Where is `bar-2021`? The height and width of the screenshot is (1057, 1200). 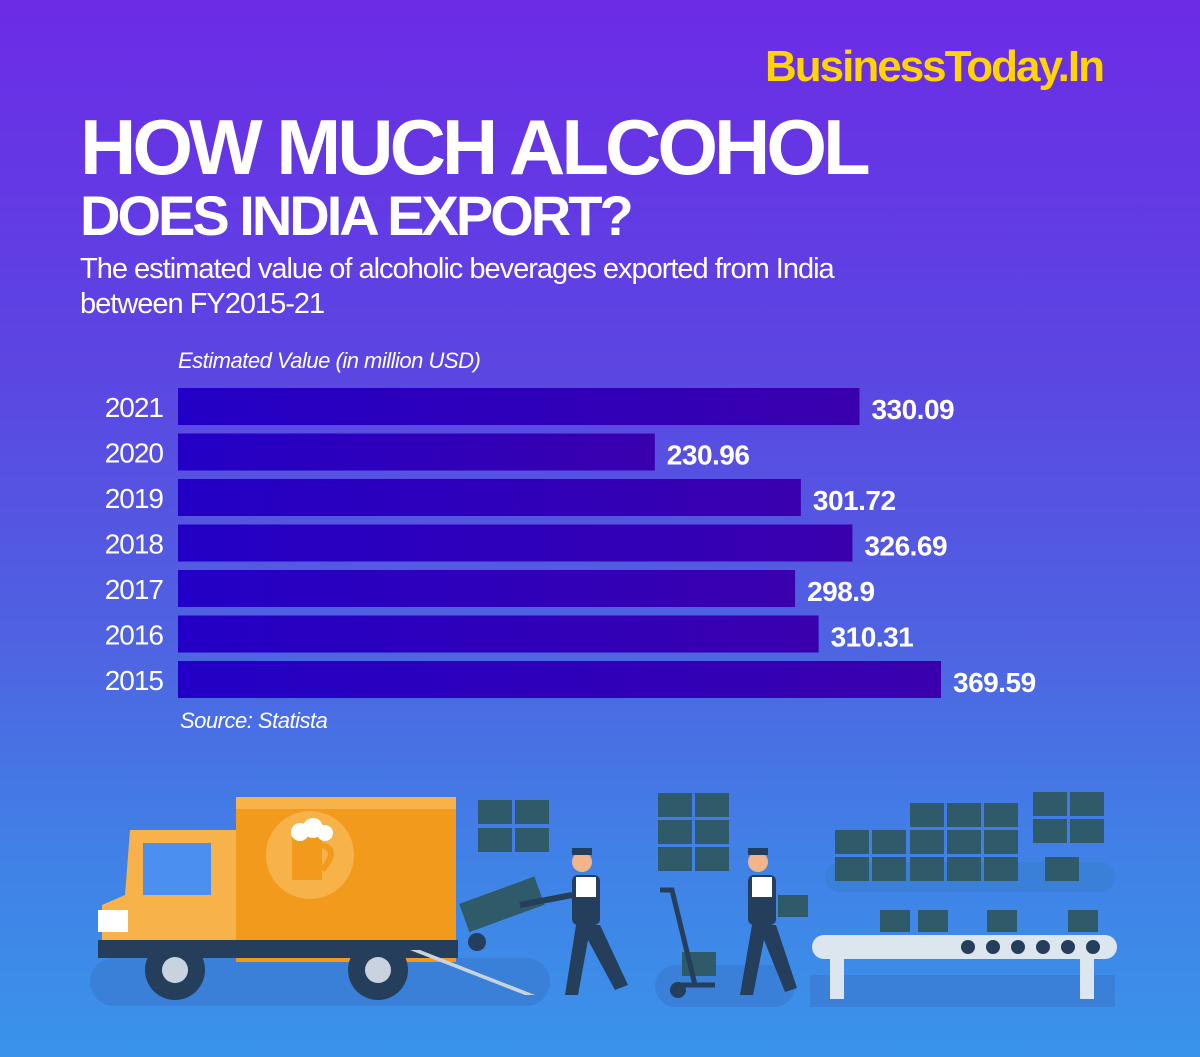 bar-2021 is located at coordinates (519, 406).